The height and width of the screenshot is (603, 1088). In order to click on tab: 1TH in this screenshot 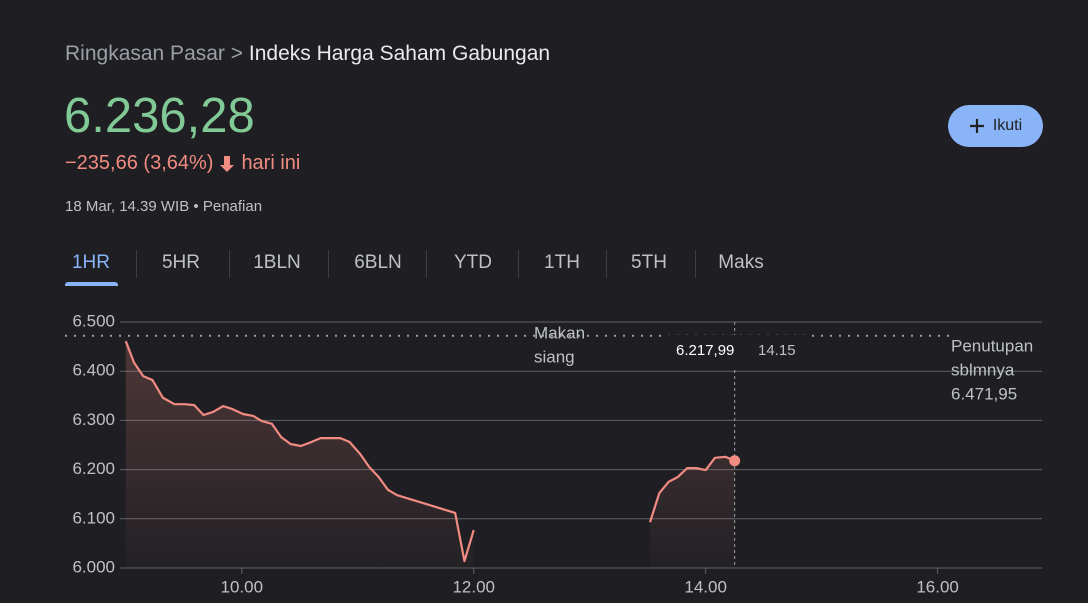, I will do `click(562, 262)`.